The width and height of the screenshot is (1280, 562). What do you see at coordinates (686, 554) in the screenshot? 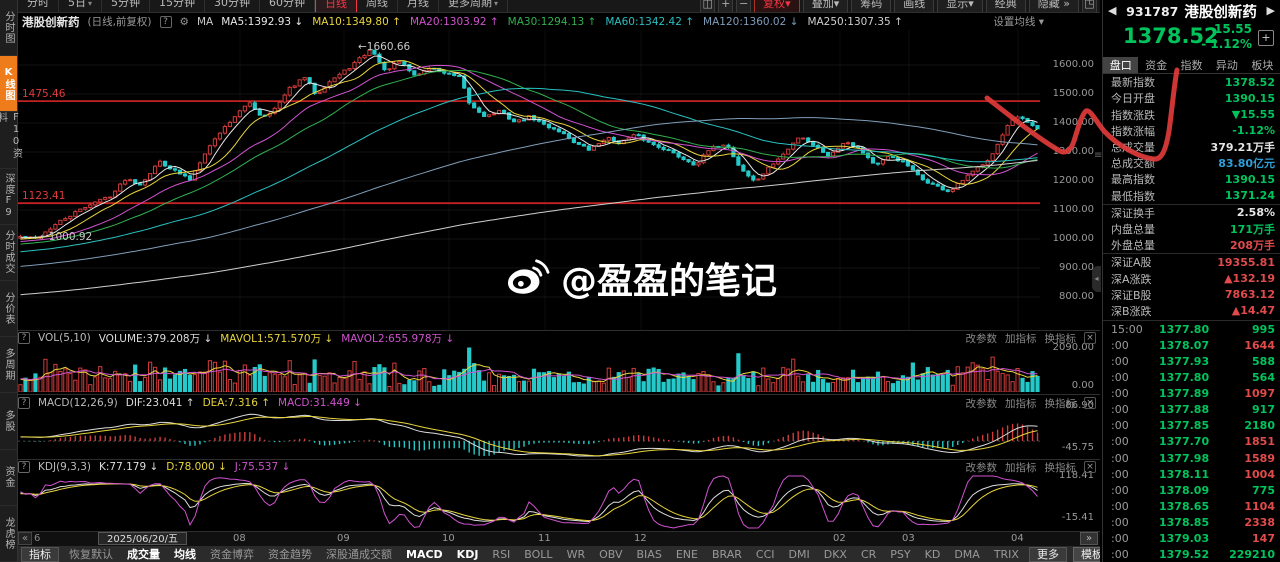
I see `indicator-toolbar-item-14: ENE` at bounding box center [686, 554].